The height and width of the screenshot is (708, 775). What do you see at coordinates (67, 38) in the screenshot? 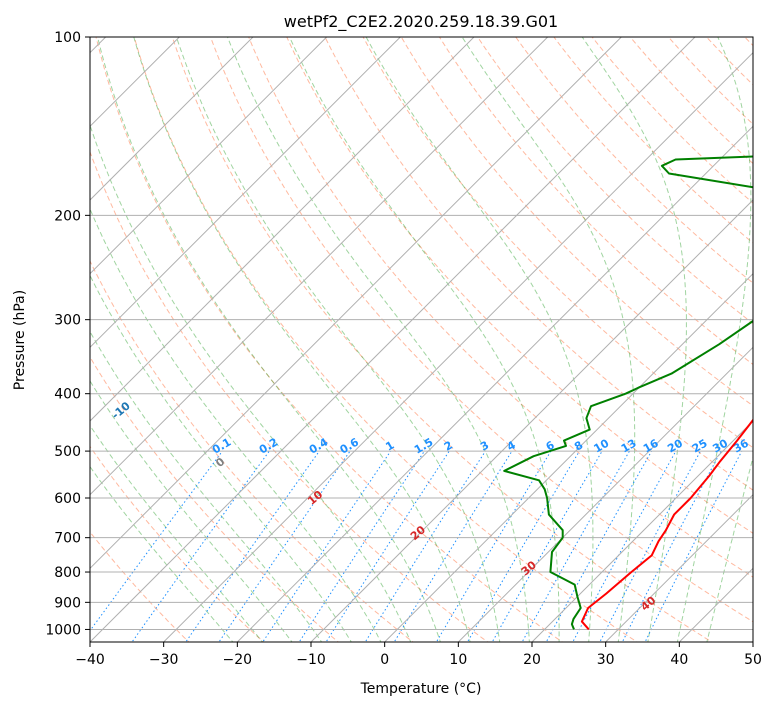
I see `y-tick-label: 100` at bounding box center [67, 38].